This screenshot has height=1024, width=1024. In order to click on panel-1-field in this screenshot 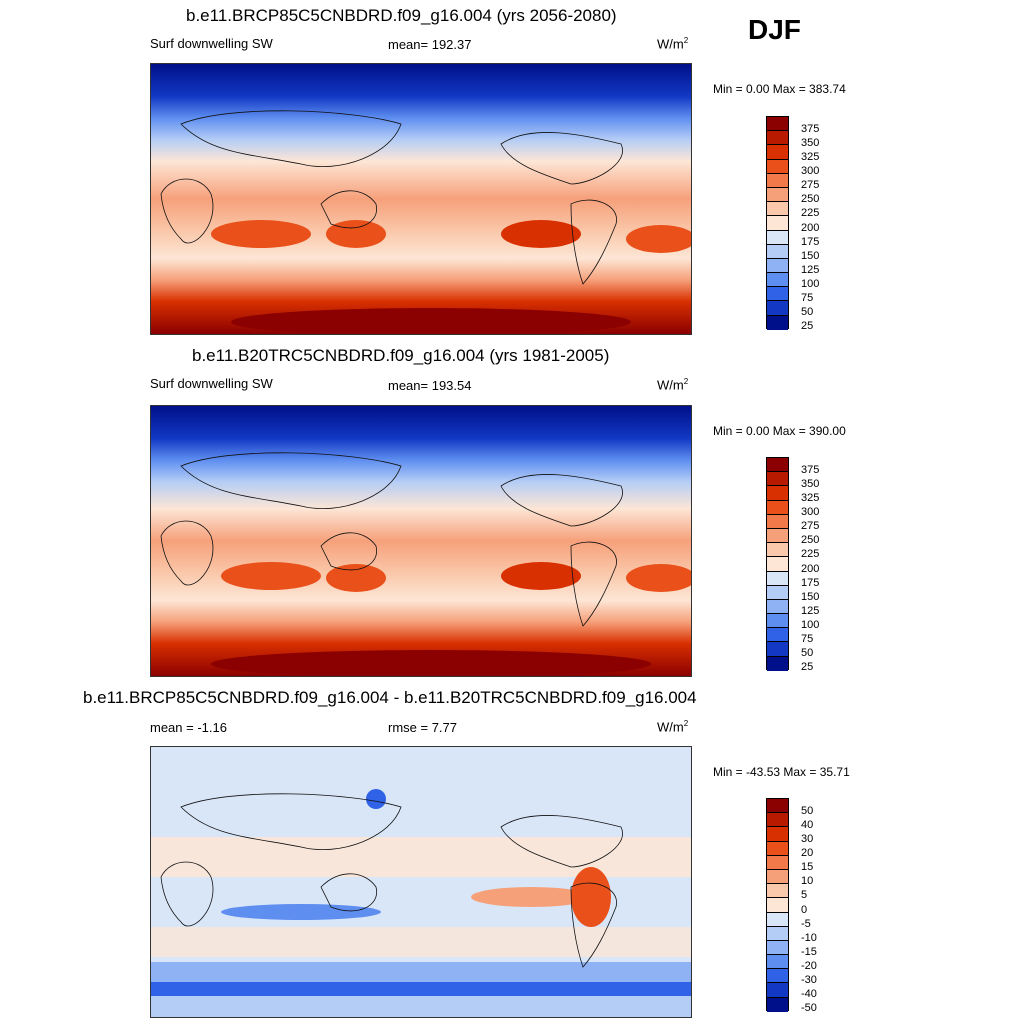, I will do `click(421, 199)`.